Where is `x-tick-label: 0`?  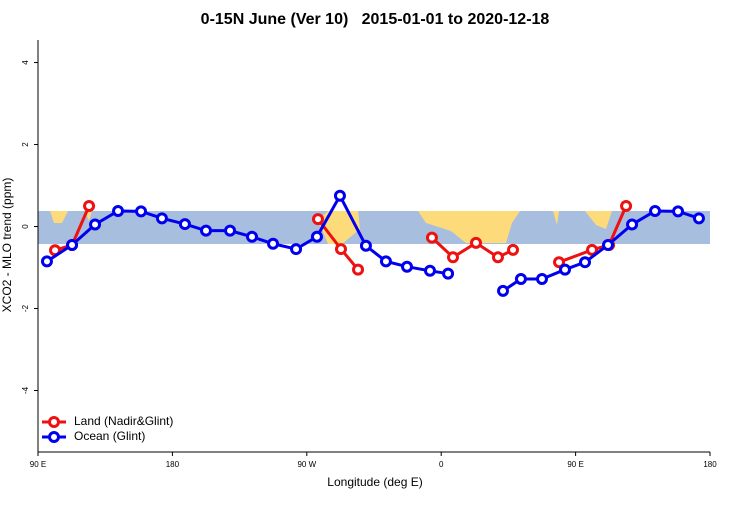 x-tick-label: 0 is located at coordinates (441, 464).